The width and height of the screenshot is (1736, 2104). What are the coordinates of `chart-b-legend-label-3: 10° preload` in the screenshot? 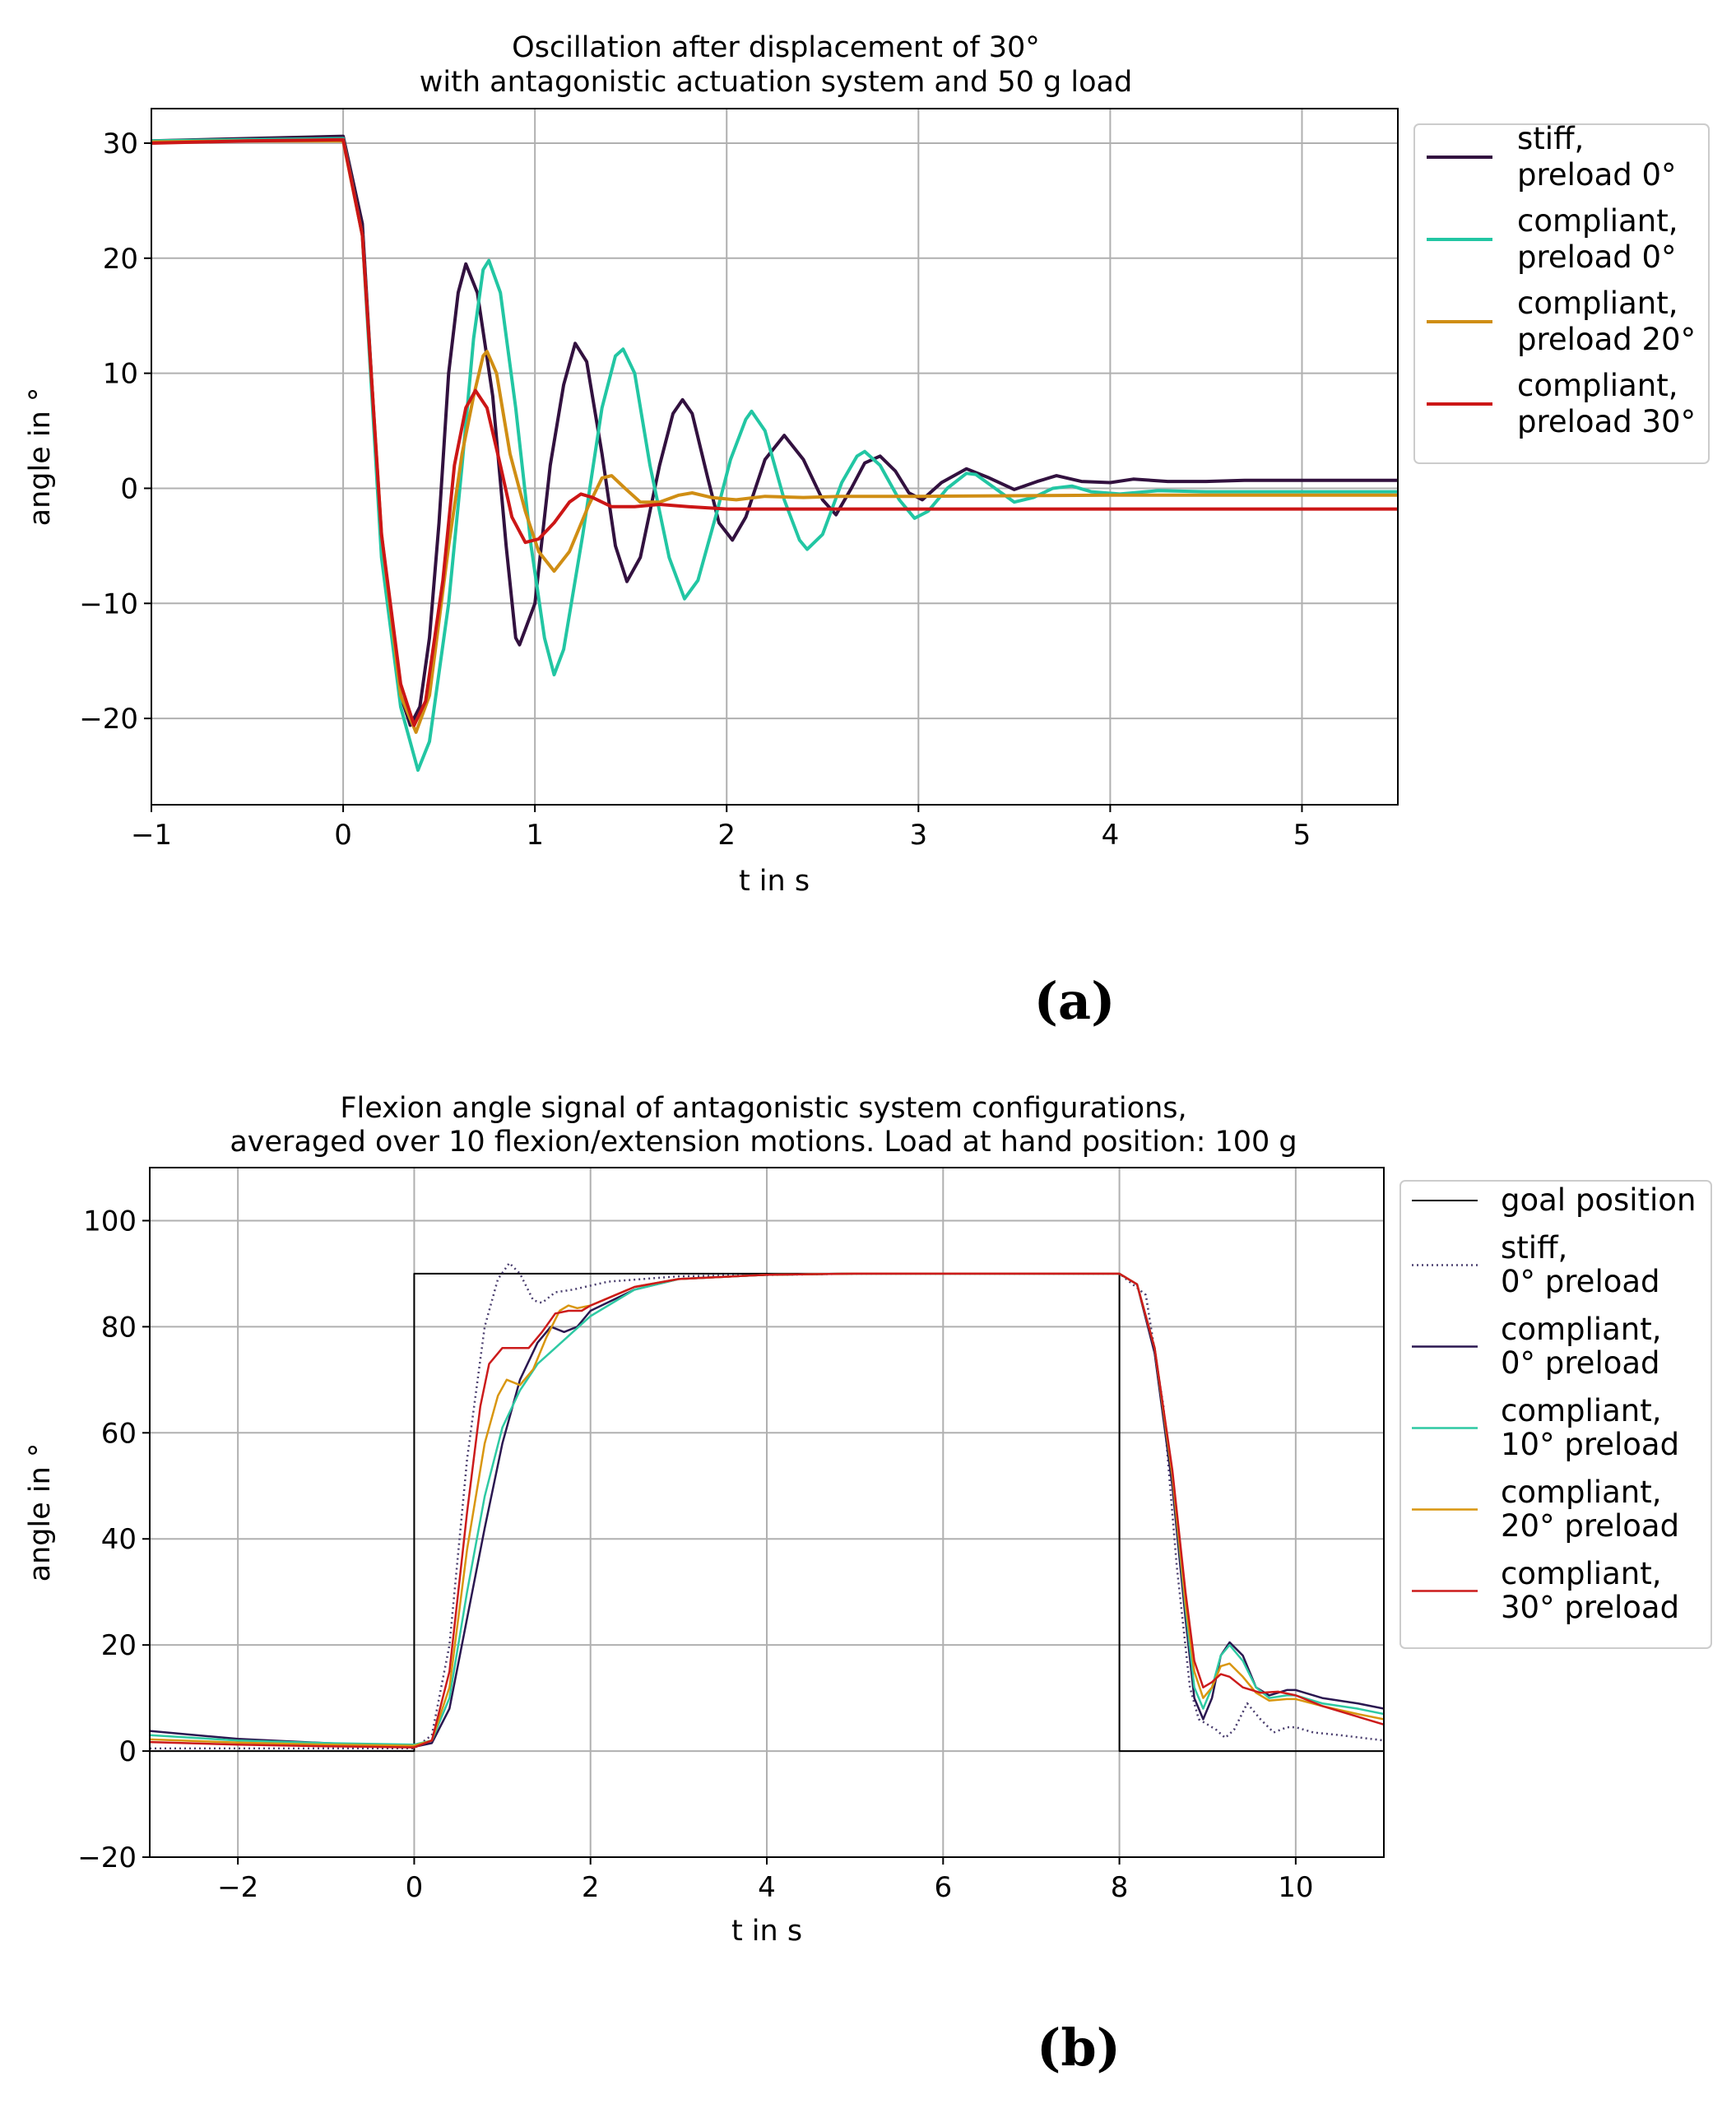 It's located at (1590, 1444).